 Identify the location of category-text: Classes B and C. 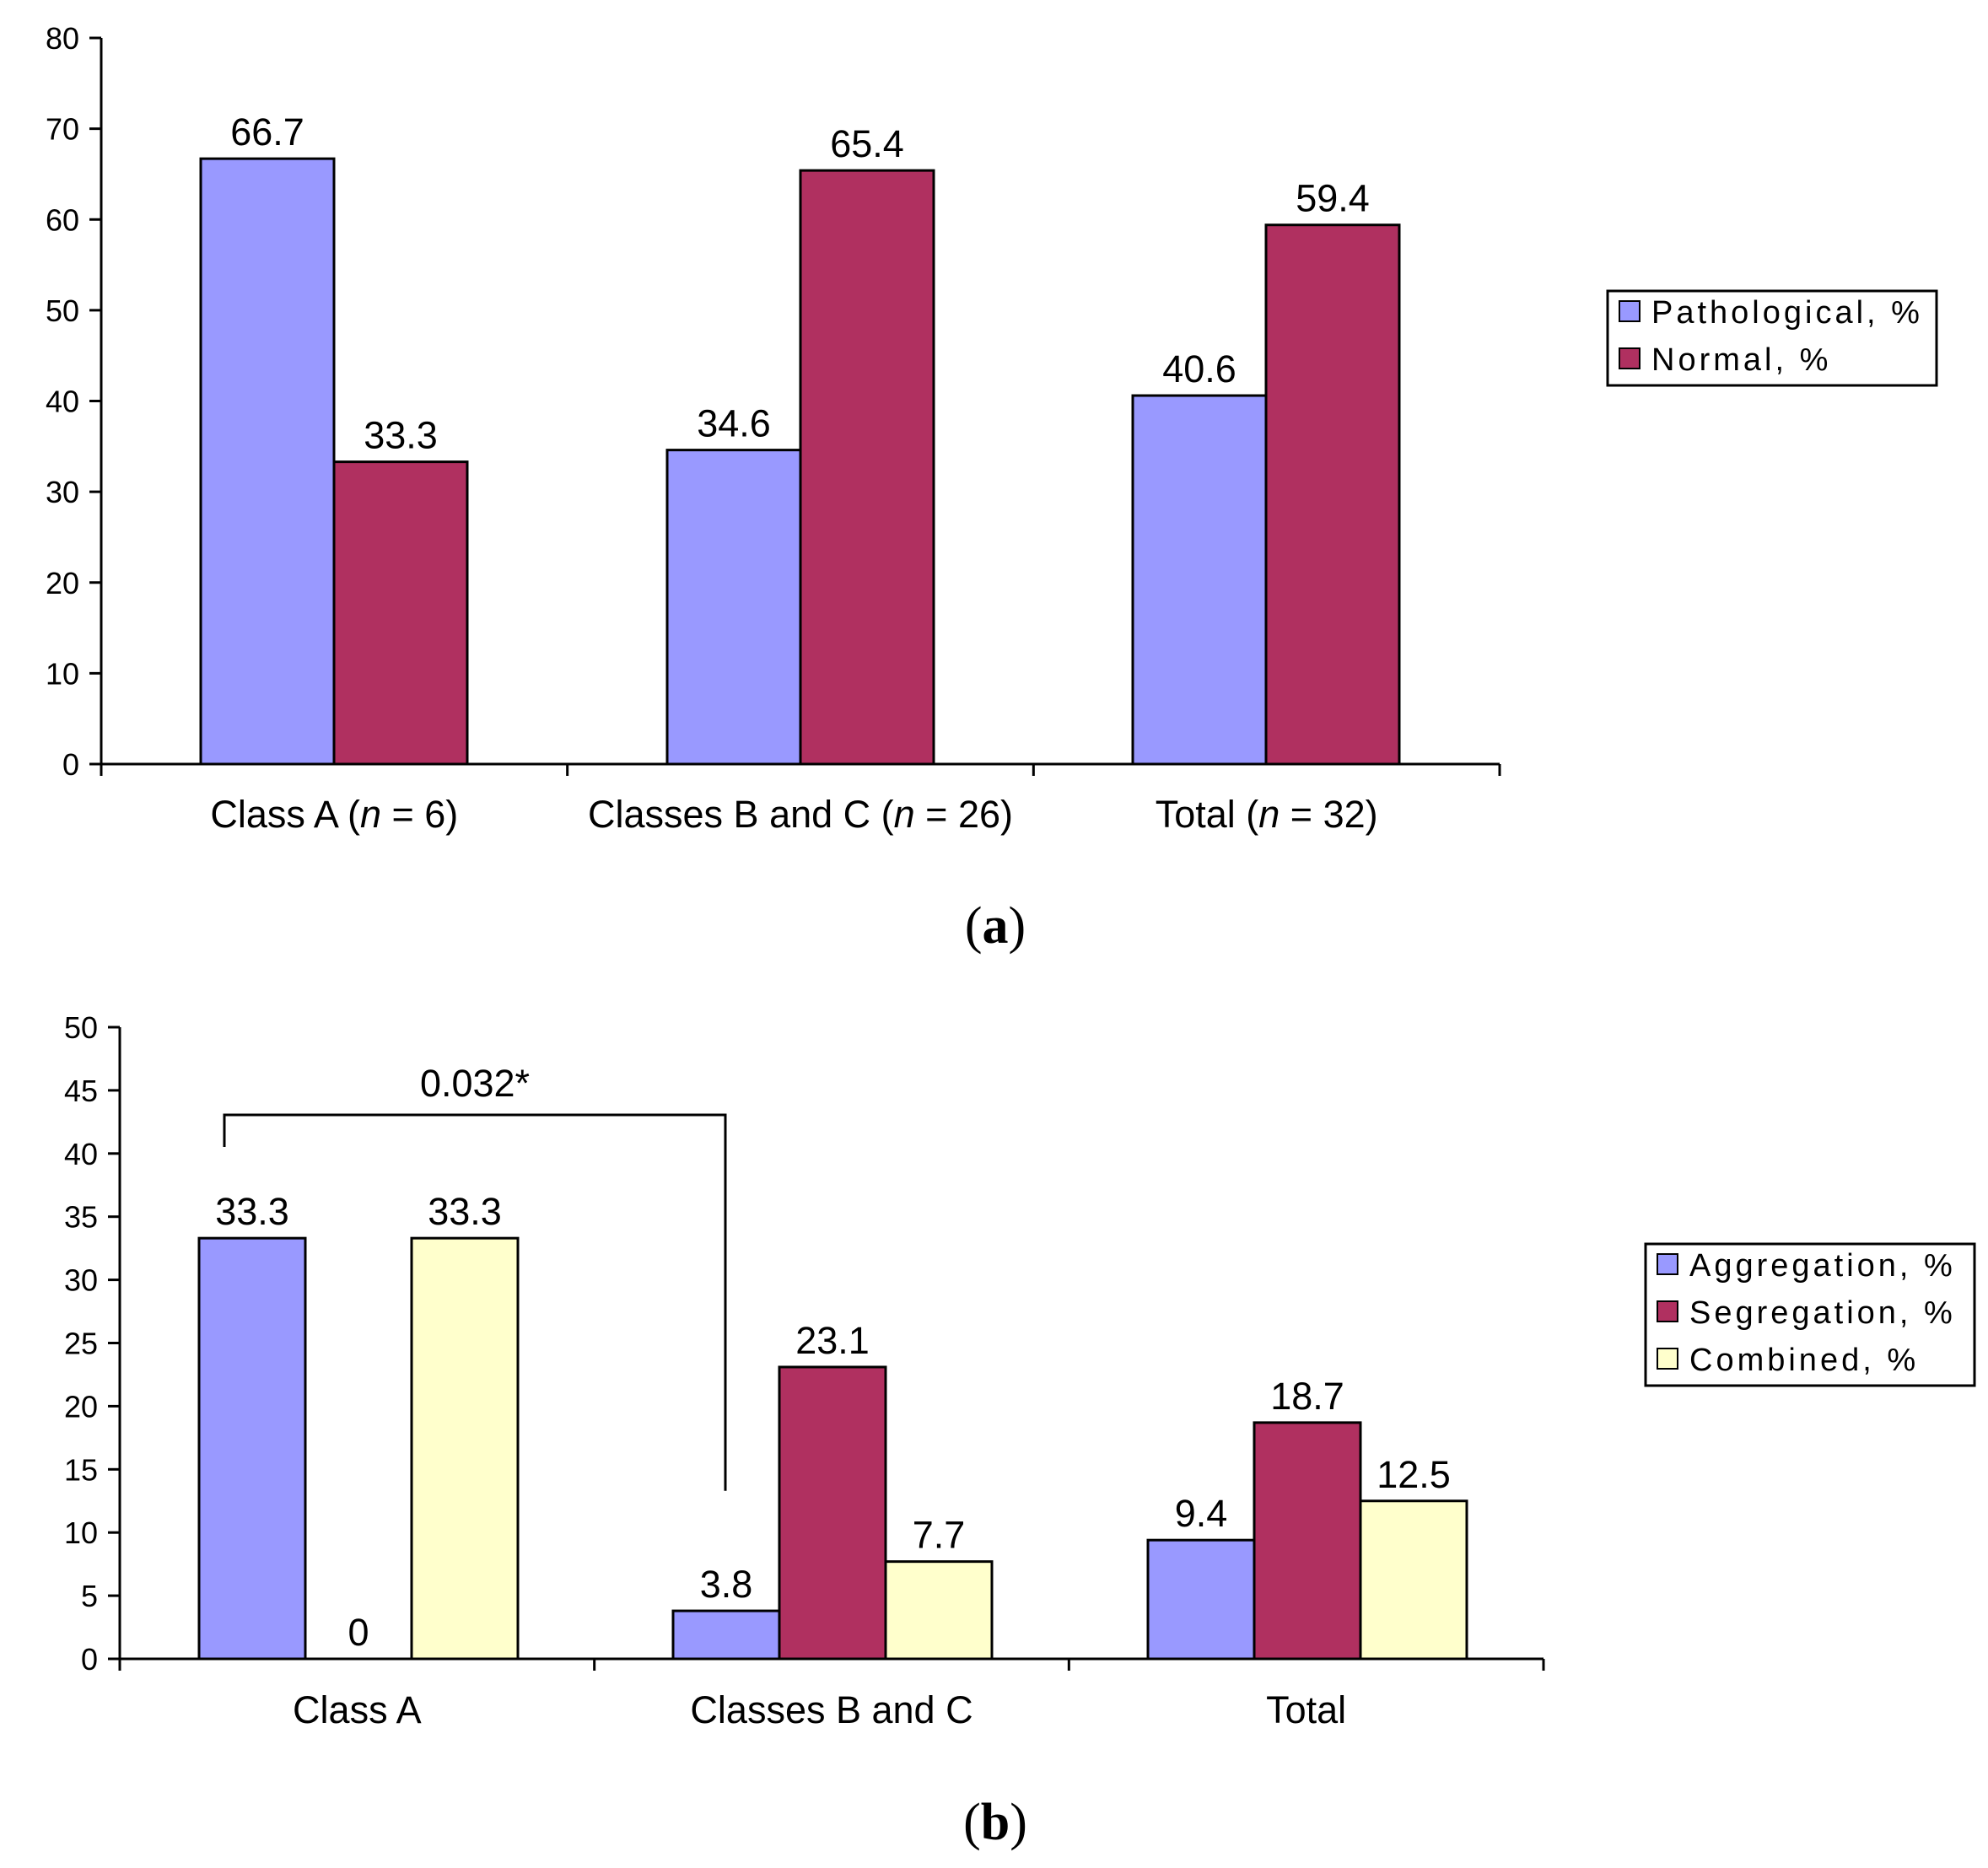
(831, 1710).